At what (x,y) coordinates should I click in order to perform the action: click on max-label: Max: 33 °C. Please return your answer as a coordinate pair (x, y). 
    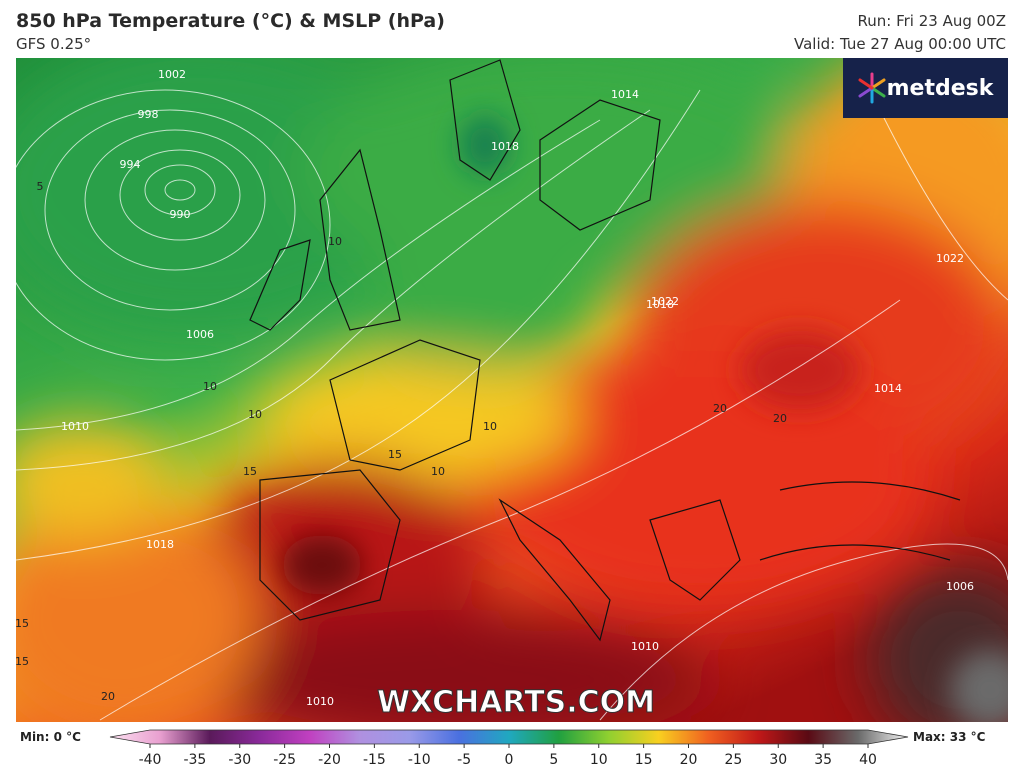
    Looking at the image, I should click on (949, 737).